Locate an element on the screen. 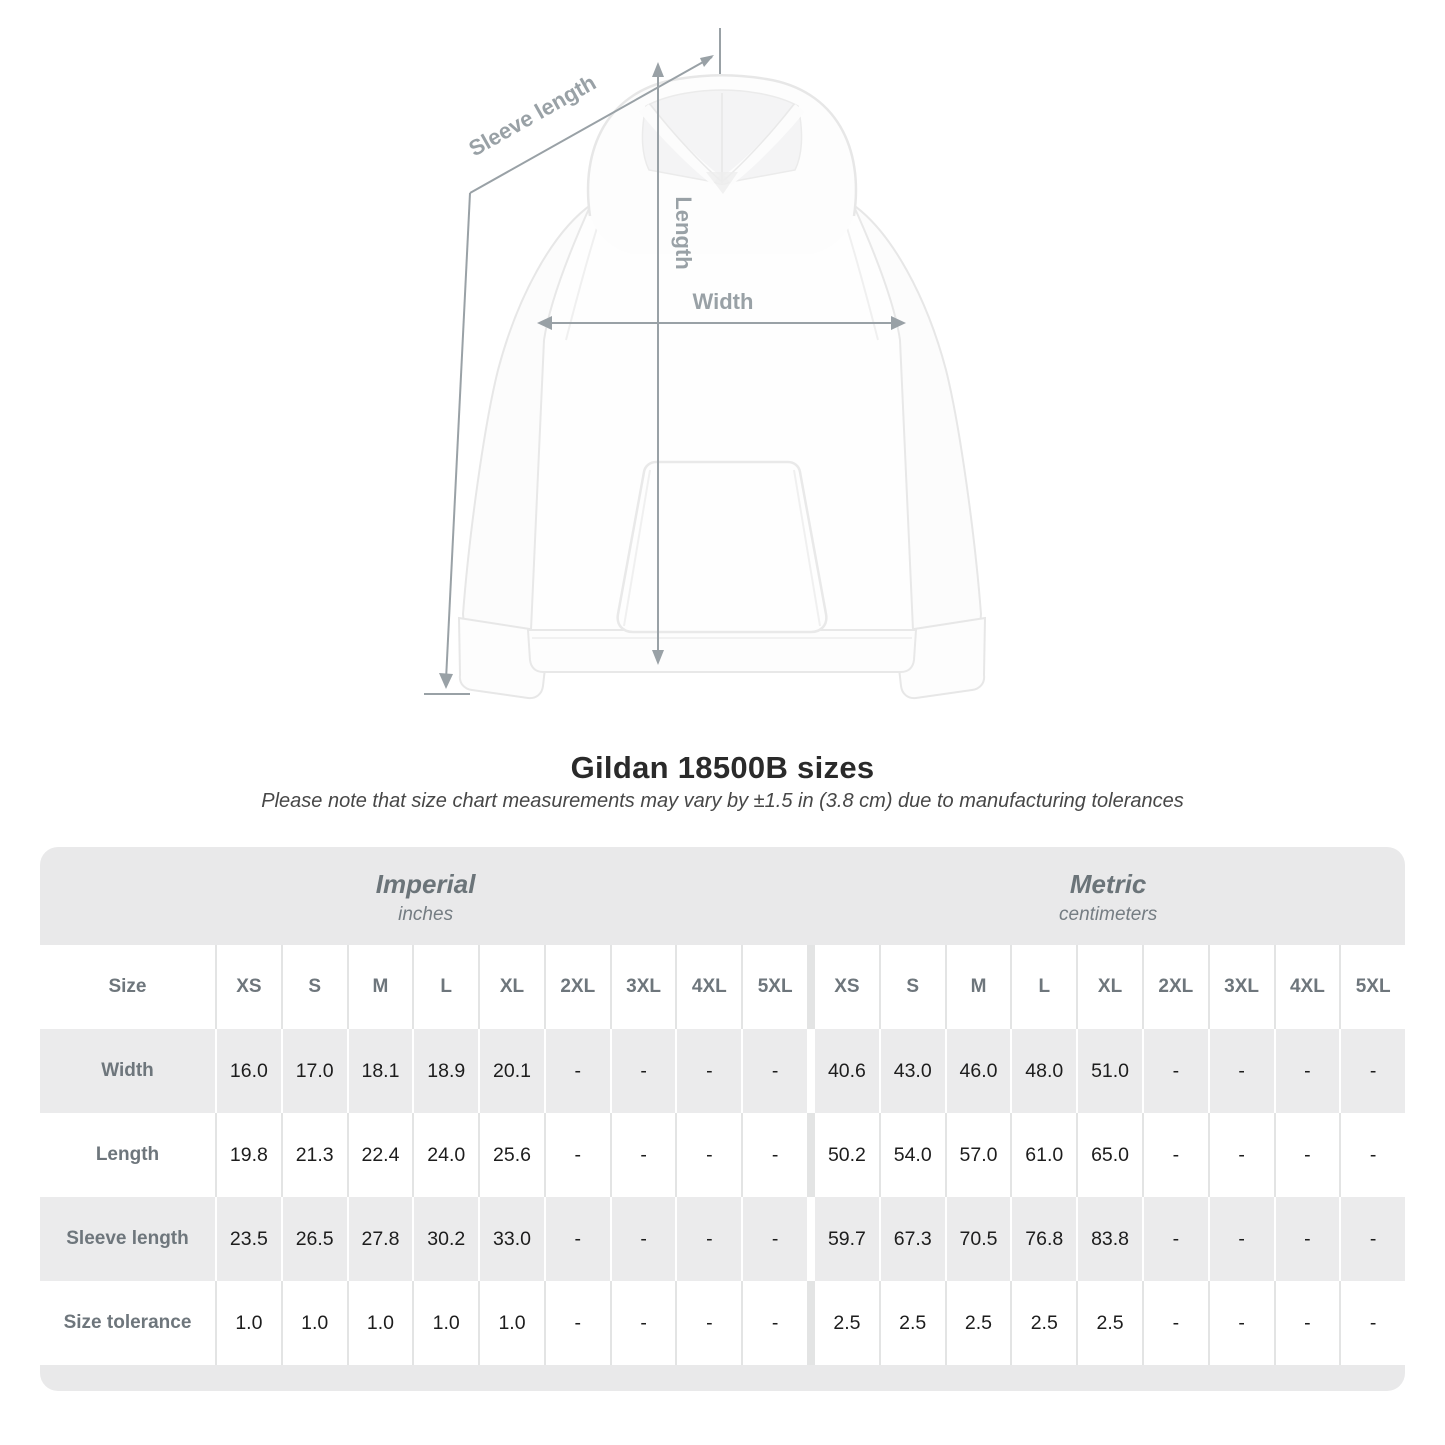 This screenshot has width=1445, height=1445. value-cell: 21.3 is located at coordinates (314, 1155).